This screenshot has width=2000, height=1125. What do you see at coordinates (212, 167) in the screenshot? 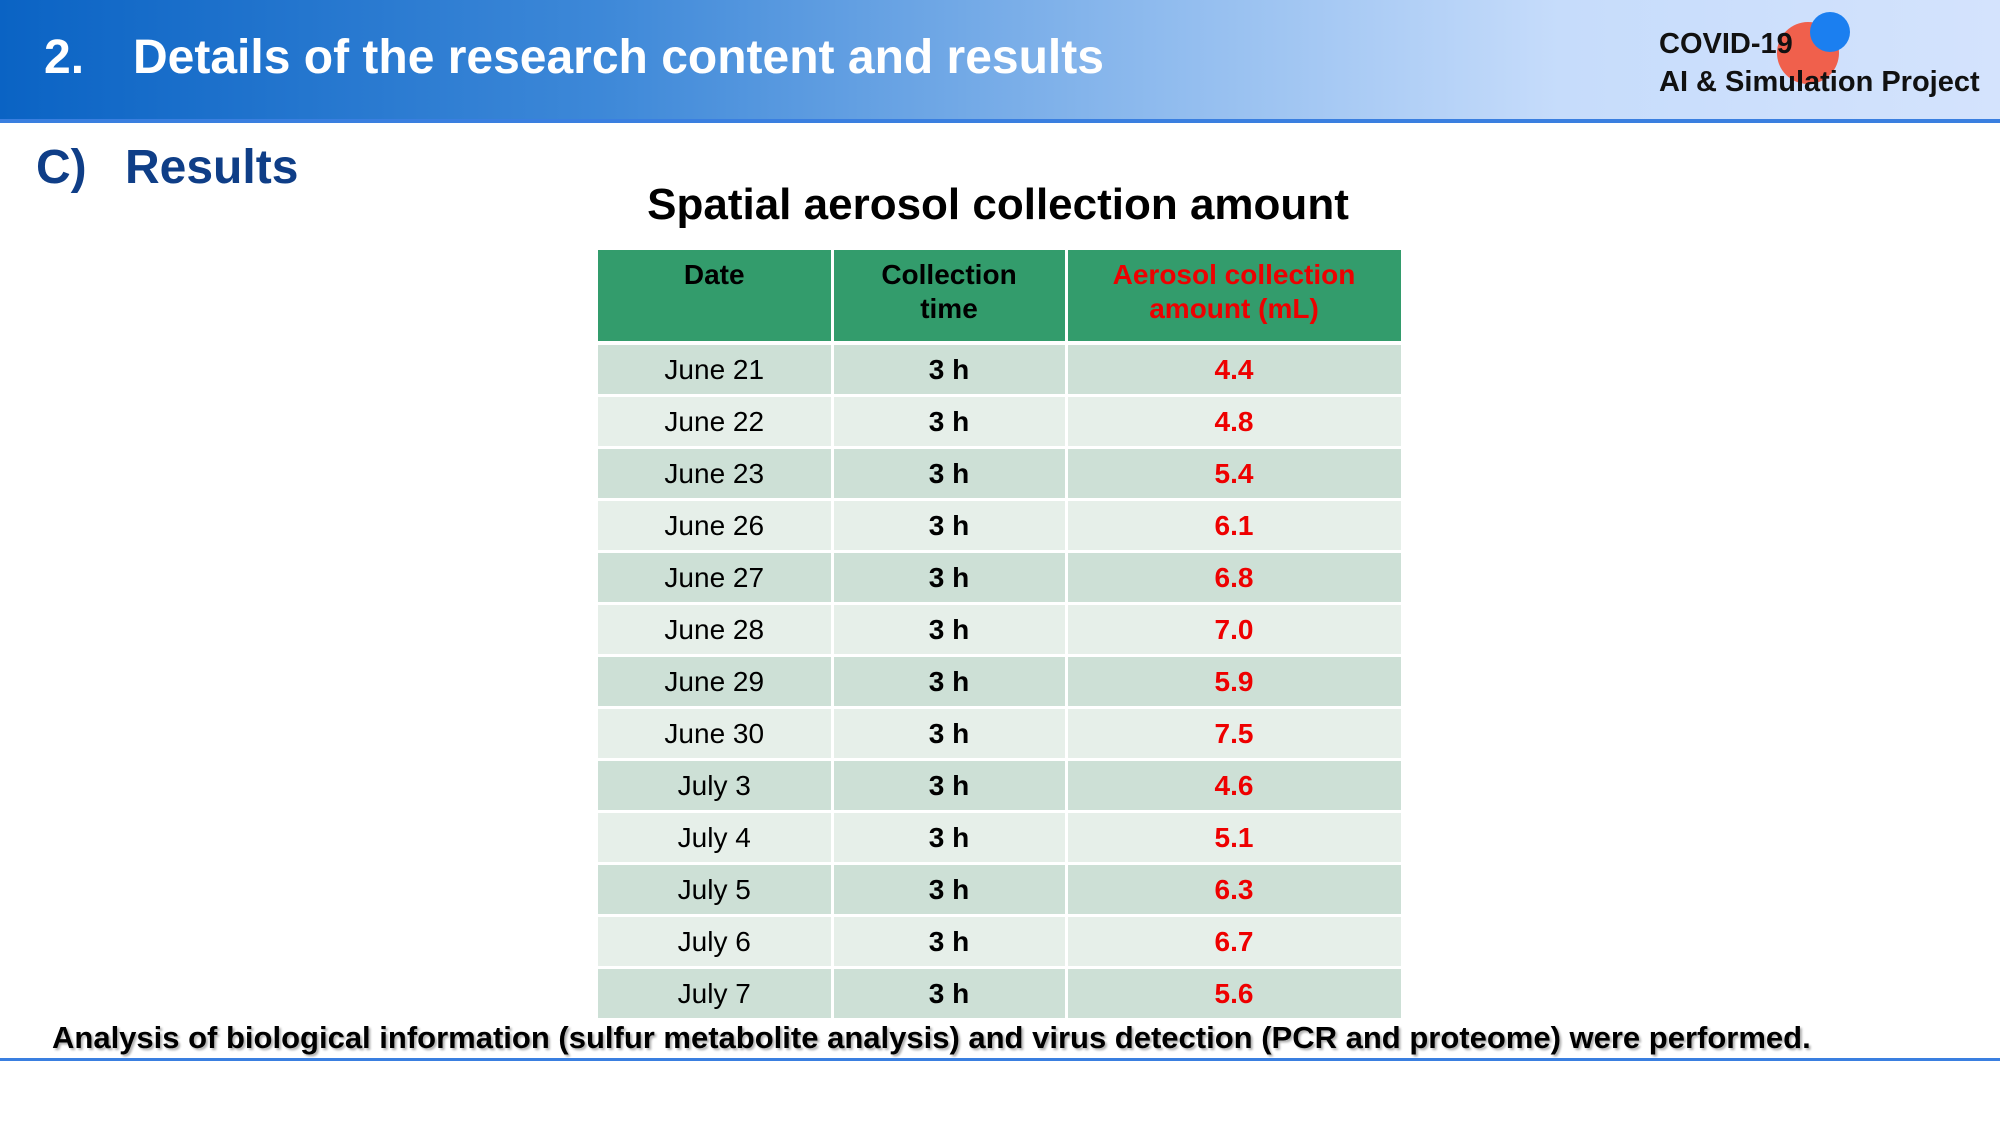
I see `section-title: Results` at bounding box center [212, 167].